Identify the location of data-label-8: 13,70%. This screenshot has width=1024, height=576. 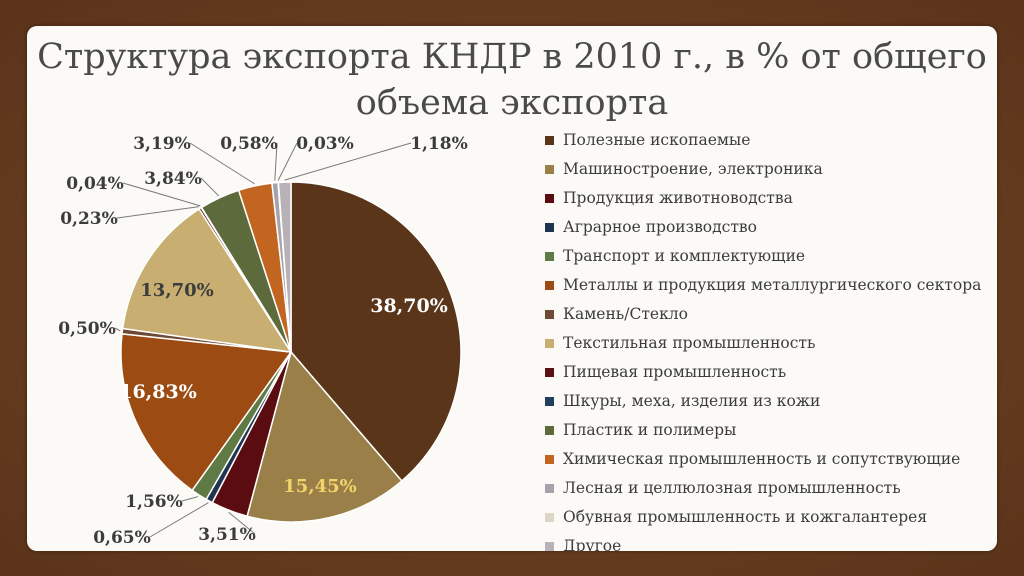
(176, 290).